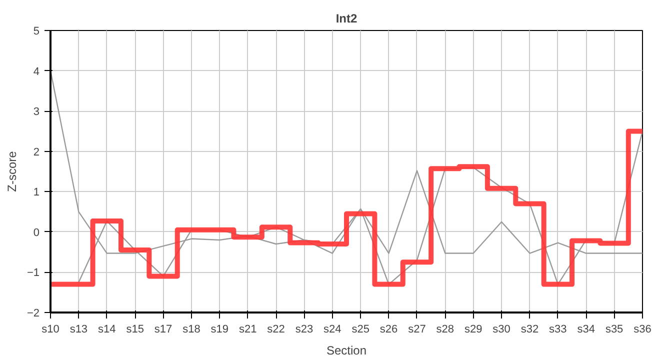  Describe the element at coordinates (558, 330) in the screenshot. I see `x-tick-label: s33` at that location.